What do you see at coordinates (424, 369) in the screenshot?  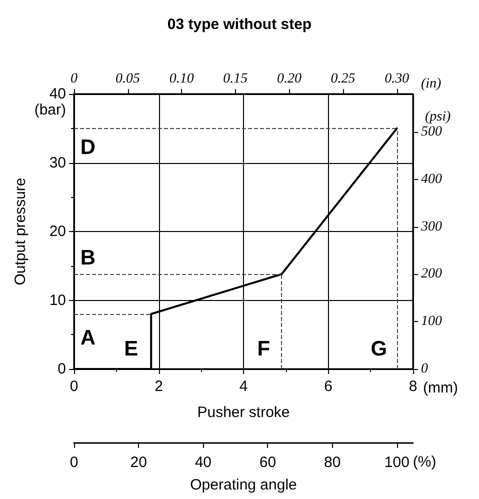 I see `y2-tick-label: 0` at bounding box center [424, 369].